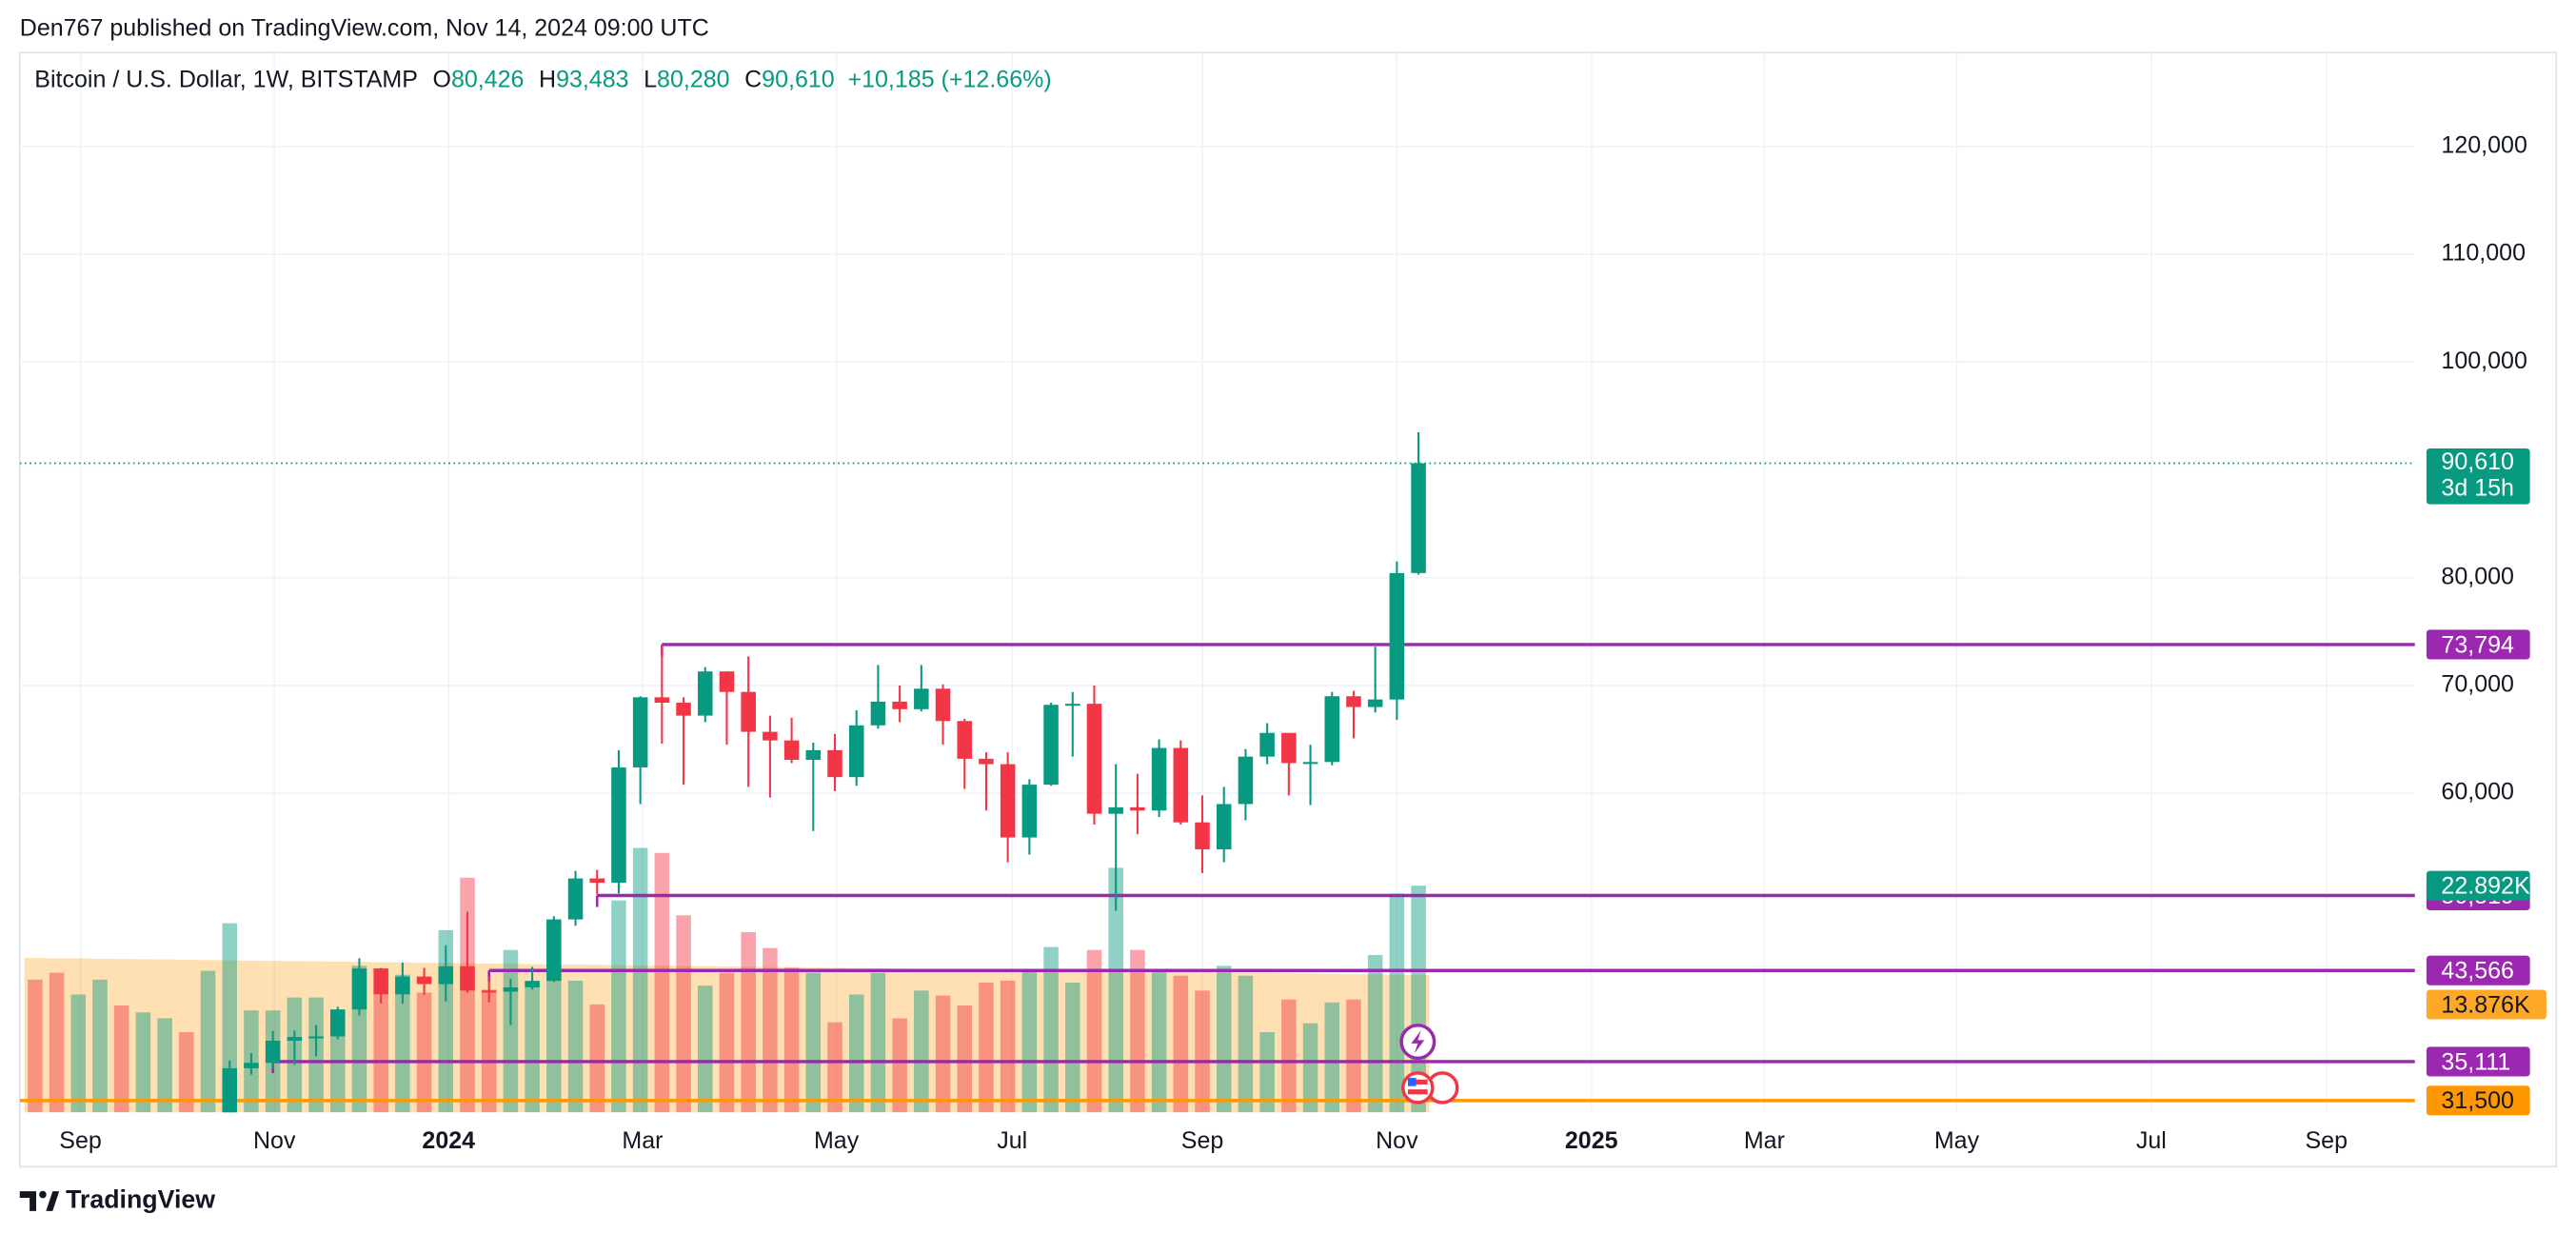 This screenshot has width=2576, height=1234. What do you see at coordinates (1418, 1082) in the screenshot?
I see `flag-stripe` at bounding box center [1418, 1082].